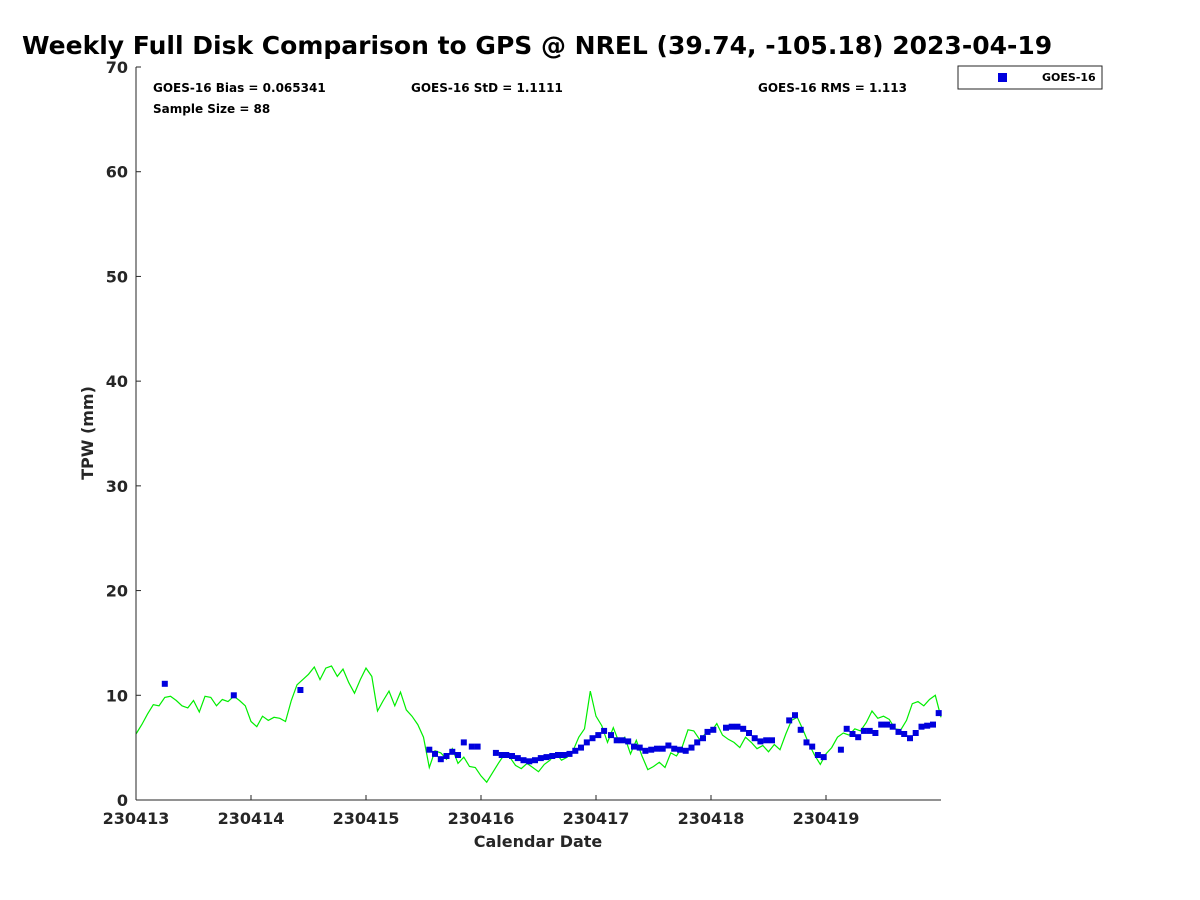 The image size is (1200, 900). What do you see at coordinates (711, 818) in the screenshot?
I see `x-tick-label: 230418` at bounding box center [711, 818].